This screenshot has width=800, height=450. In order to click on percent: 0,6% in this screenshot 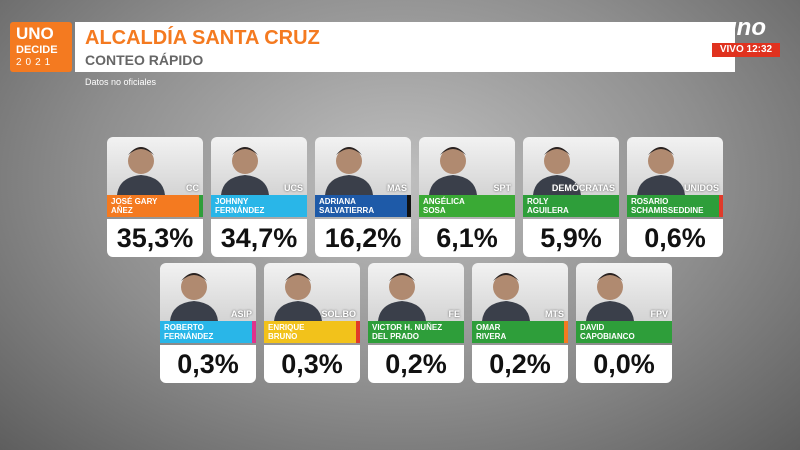, I will do `click(675, 238)`.